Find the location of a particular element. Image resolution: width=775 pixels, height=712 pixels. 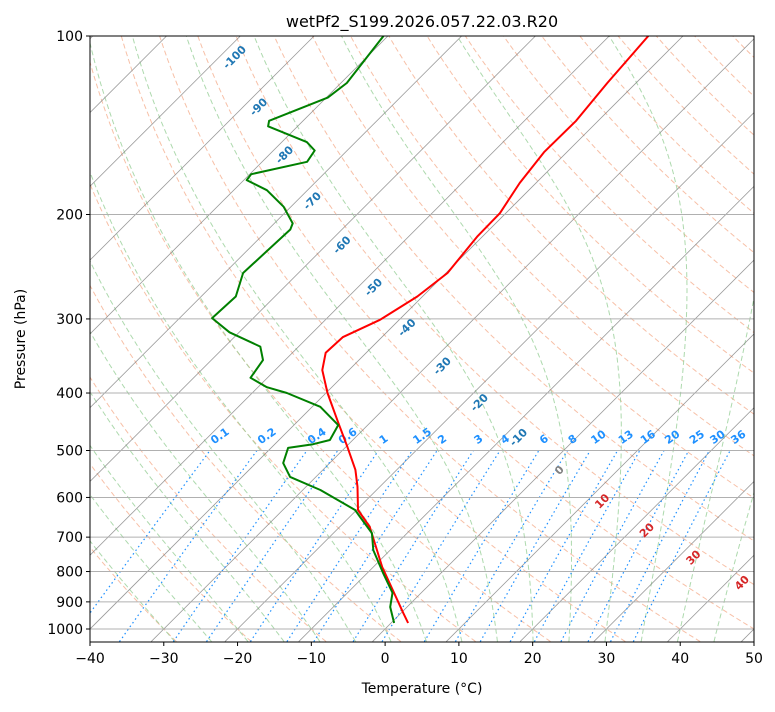

y-tick-label: 200 is located at coordinates (69, 216).